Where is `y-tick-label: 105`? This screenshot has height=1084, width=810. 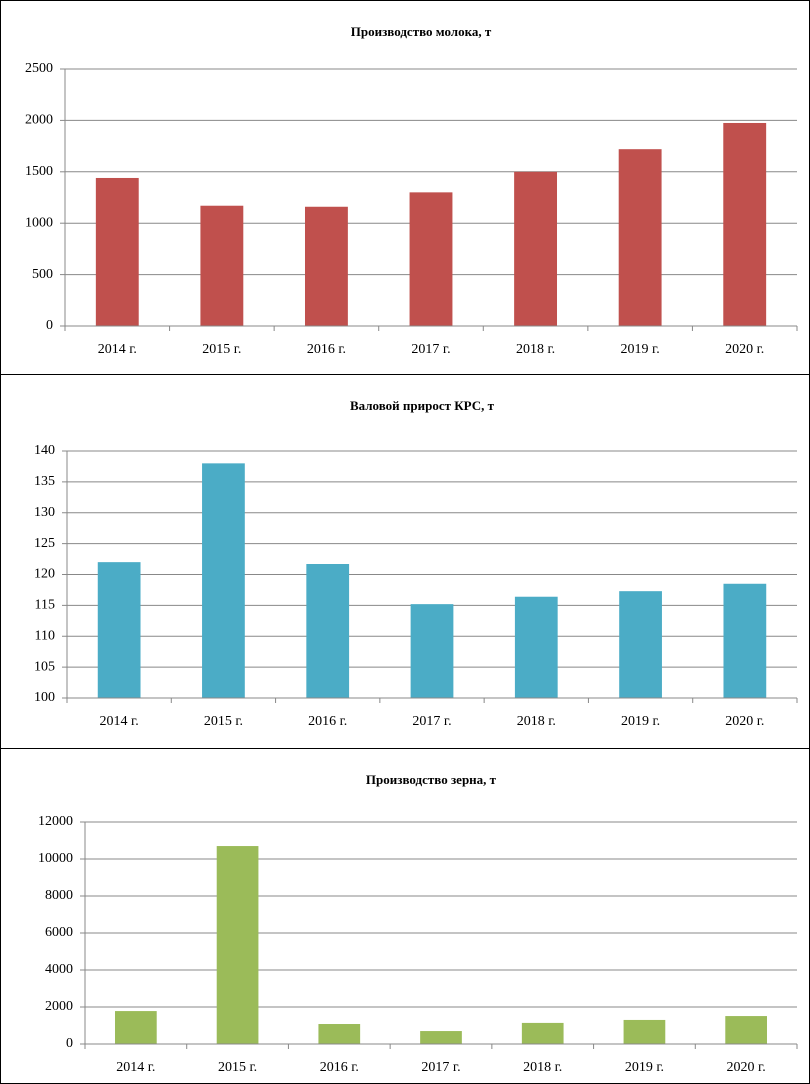
y-tick-label: 105 is located at coordinates (44, 666).